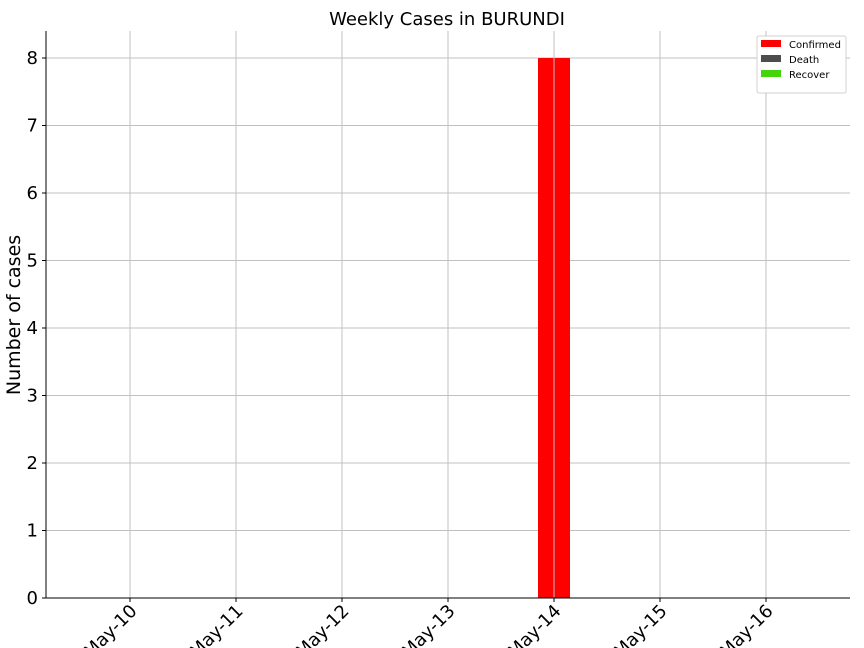 This screenshot has width=864, height=648. Describe the element at coordinates (32, 598) in the screenshot. I see `y-tick-label: 0` at that location.